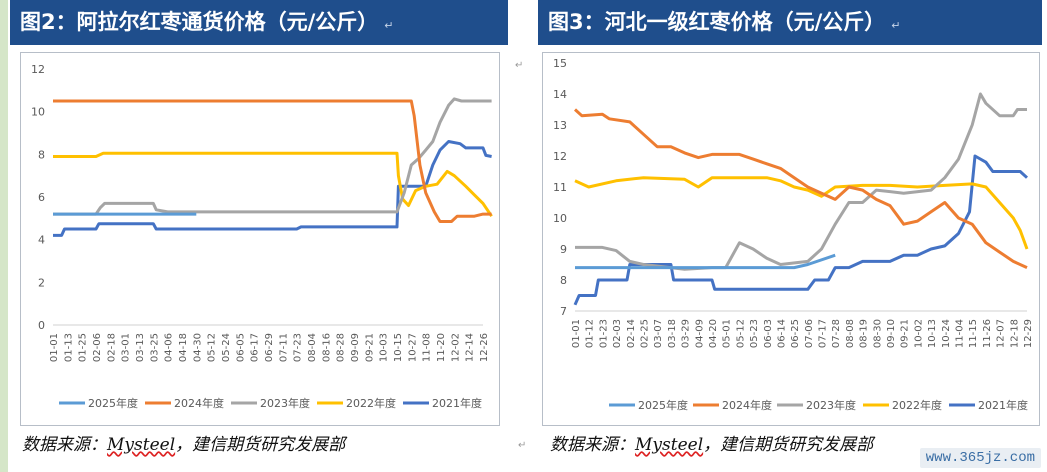 The height and width of the screenshot is (472, 1047). I want to click on x-tick-label: 11-15, so click(973, 333).